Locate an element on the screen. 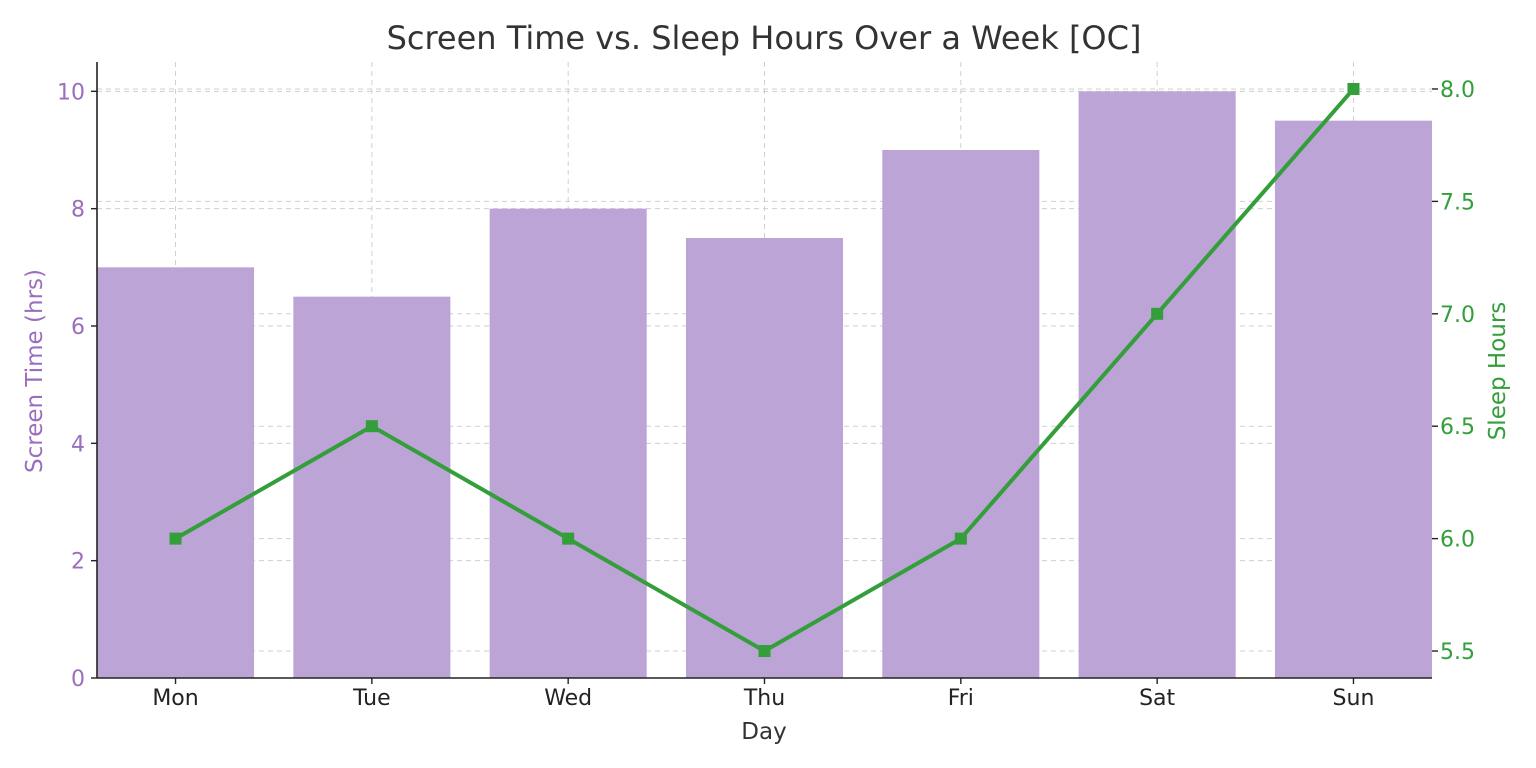  y-right-tick-label: 6.0 is located at coordinates (1457, 540).